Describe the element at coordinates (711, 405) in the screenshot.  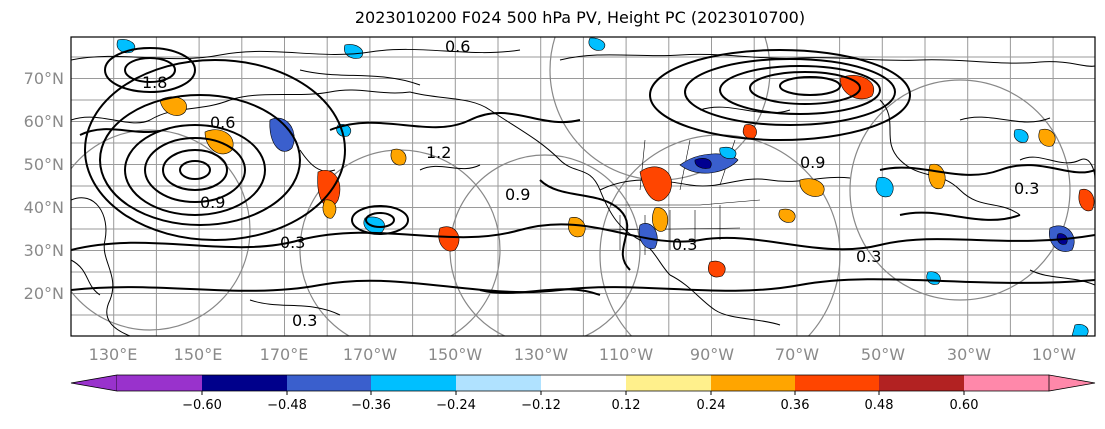
I see `colorbar-tick-label: 0.24` at that location.